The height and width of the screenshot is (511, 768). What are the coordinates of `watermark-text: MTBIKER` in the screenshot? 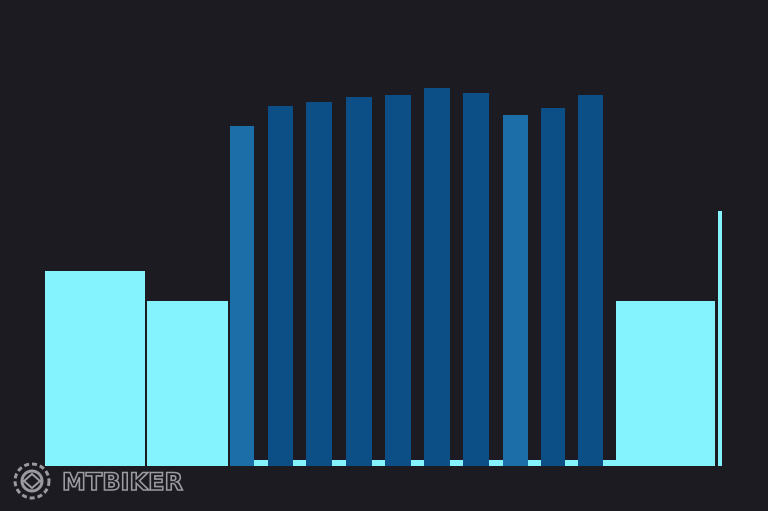 It's located at (122, 482).